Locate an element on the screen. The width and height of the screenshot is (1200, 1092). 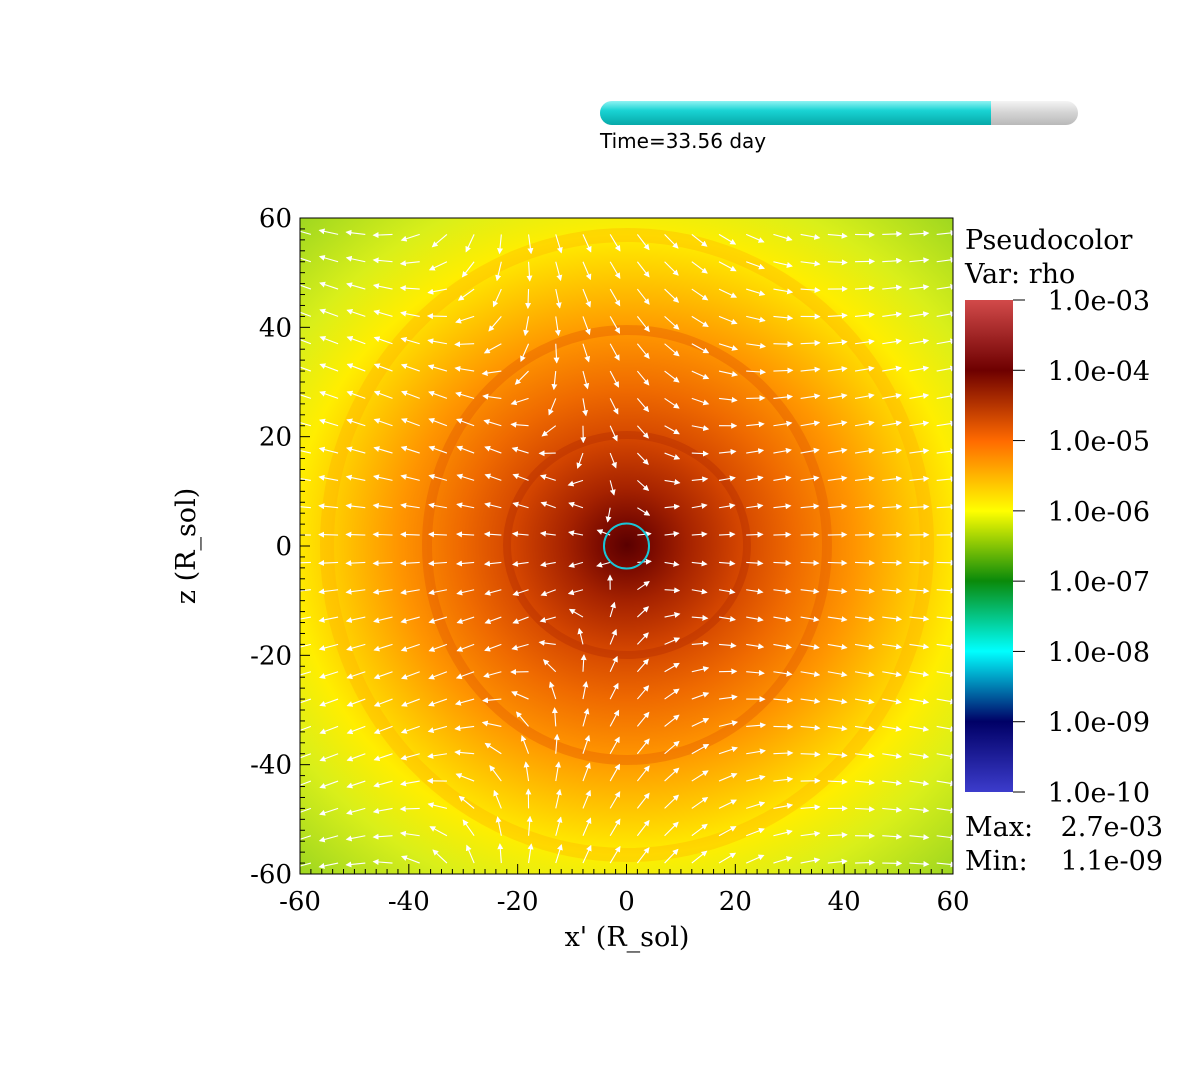
colorbar-label: 1.0e-10 is located at coordinates (1099, 793).